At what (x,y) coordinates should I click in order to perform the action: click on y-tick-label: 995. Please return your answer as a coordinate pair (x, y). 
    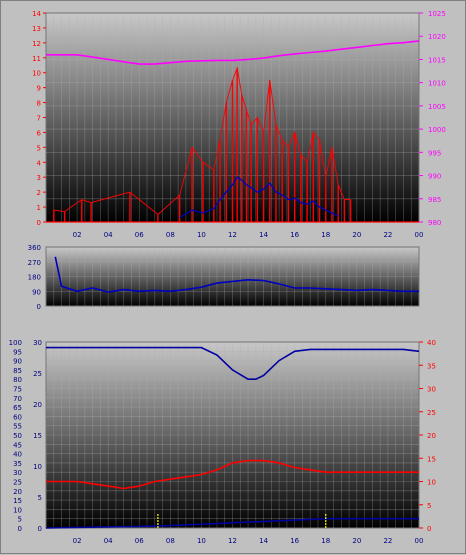
    Looking at the image, I should click on (434, 153).